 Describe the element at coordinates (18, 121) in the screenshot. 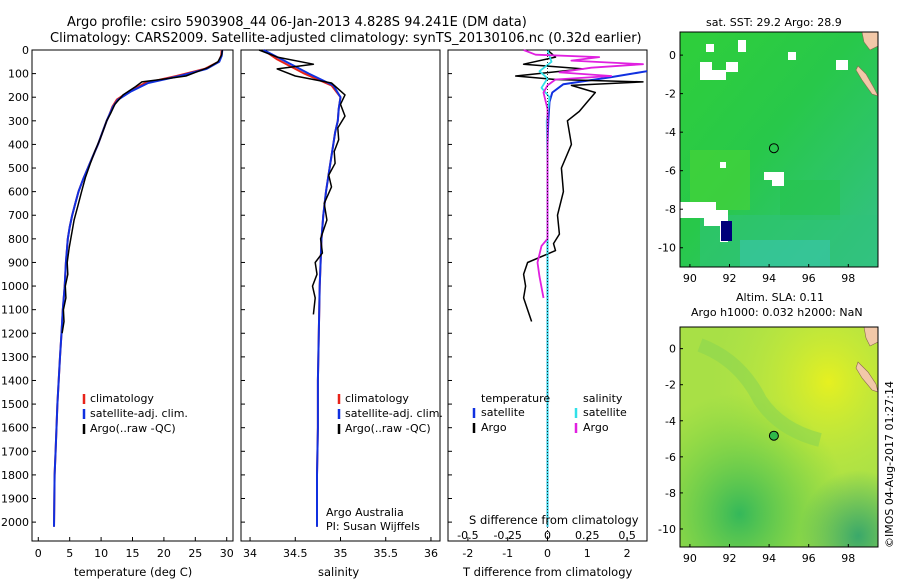

I see `y-tick-label: 300` at that location.